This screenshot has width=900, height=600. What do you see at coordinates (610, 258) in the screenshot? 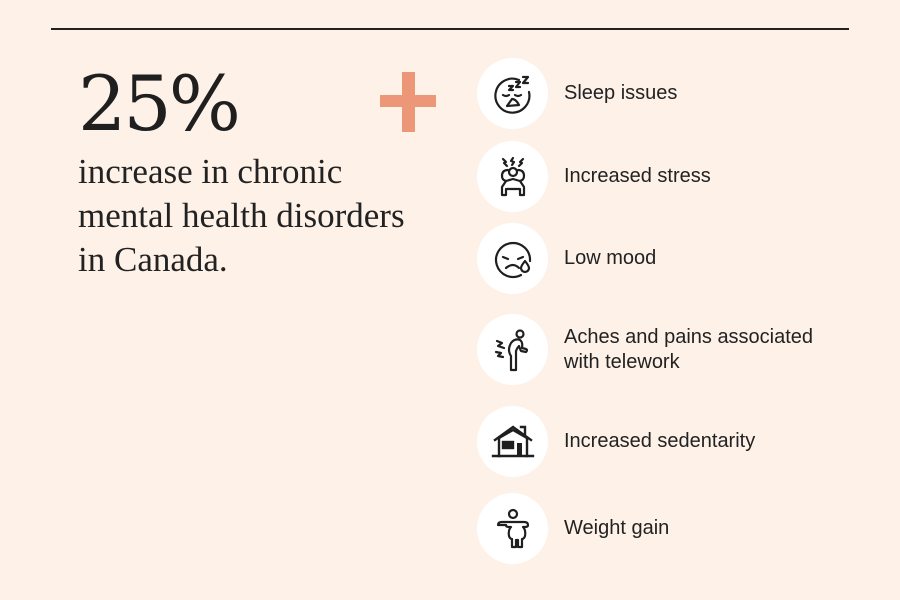
I see `factor-label: Low mood` at bounding box center [610, 258].